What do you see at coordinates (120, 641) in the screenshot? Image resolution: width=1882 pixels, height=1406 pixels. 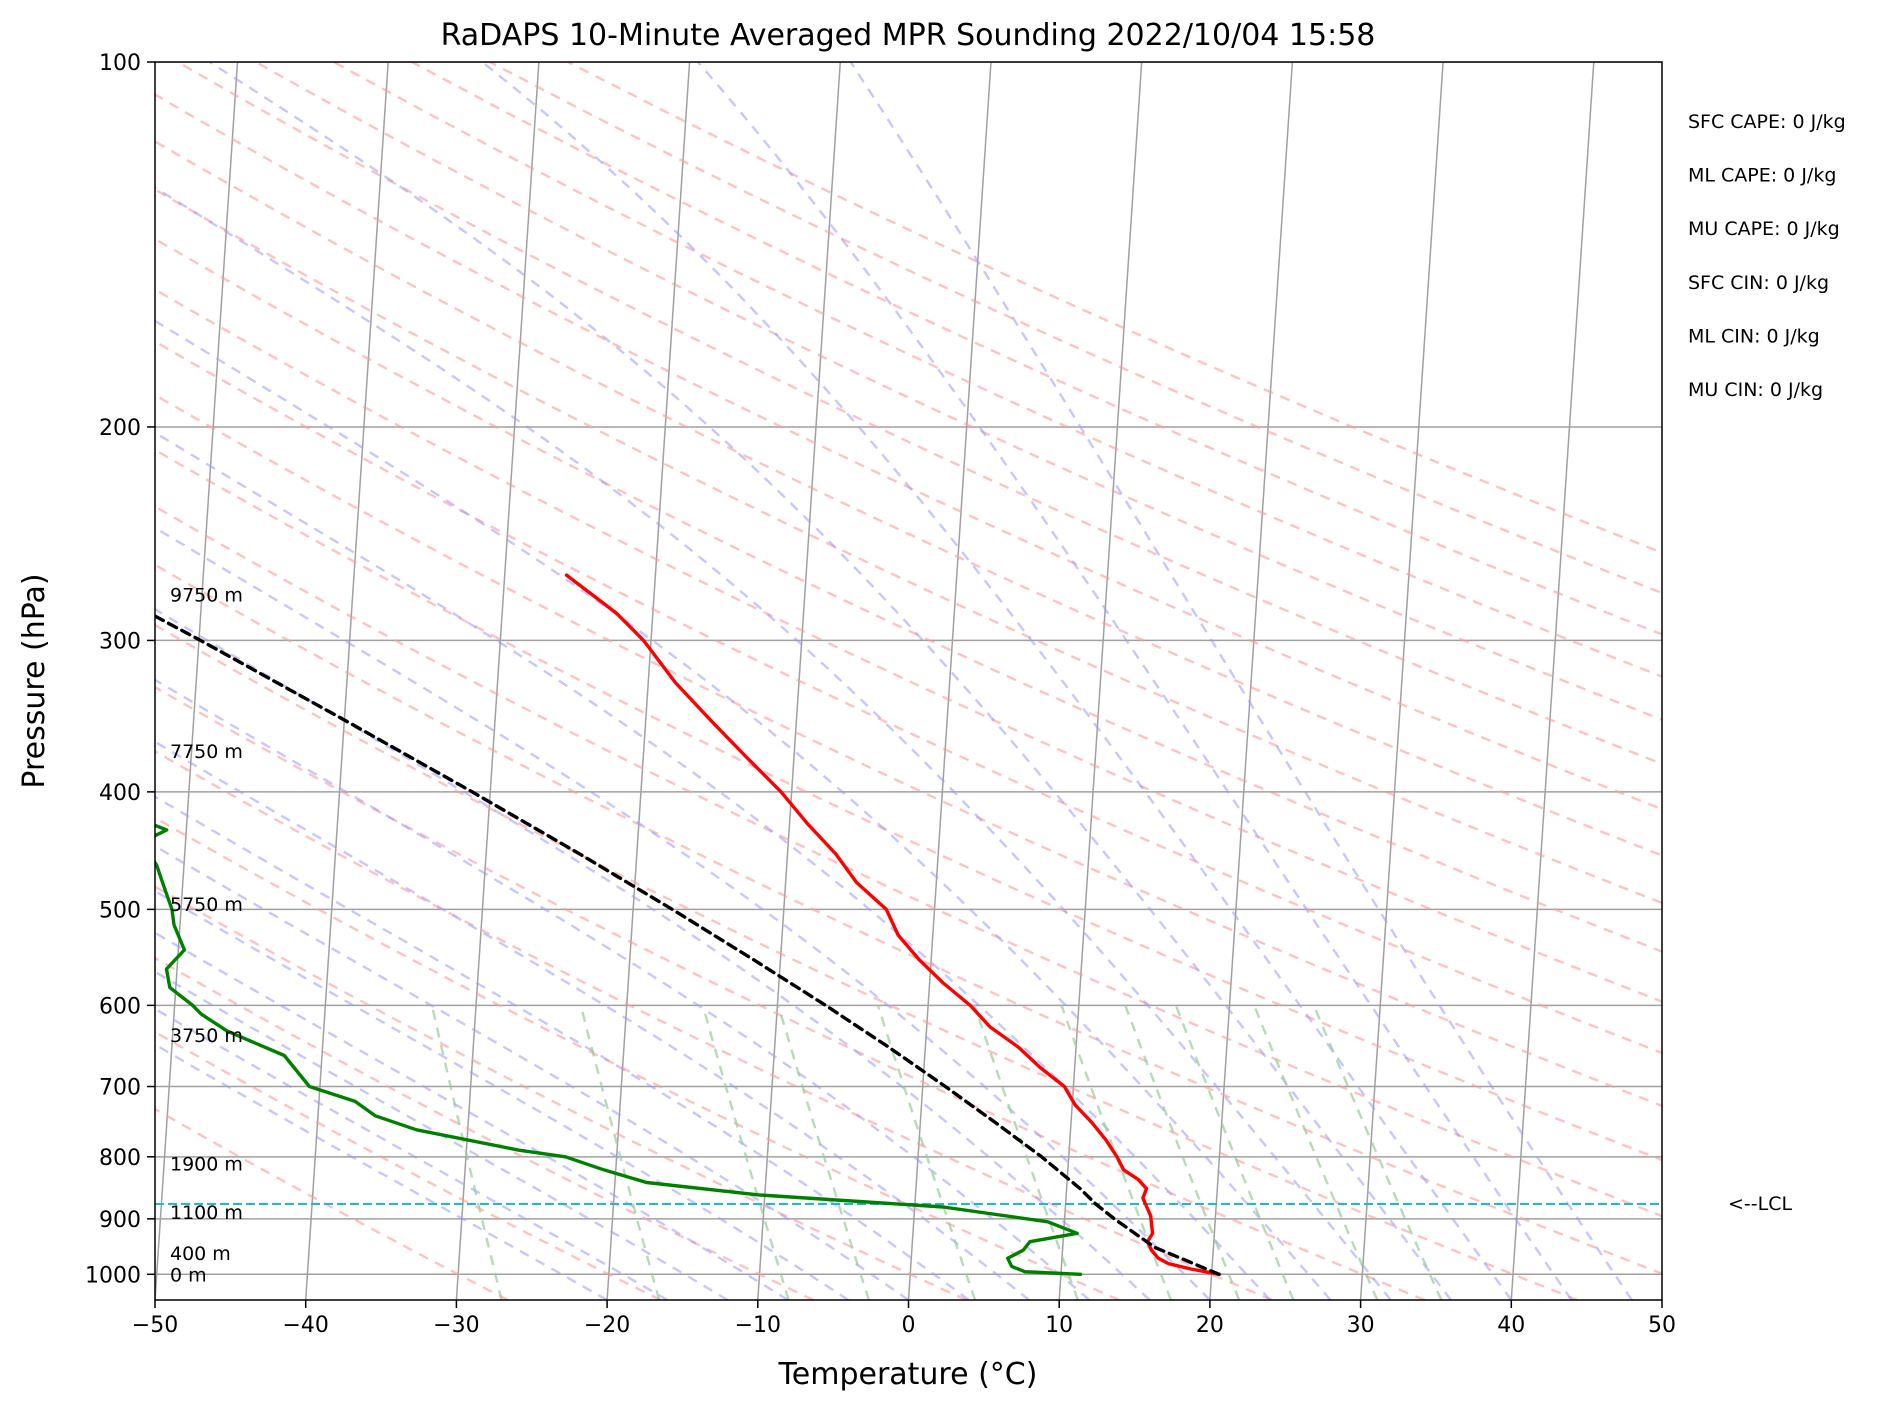 I see `y-tick-label: 300` at bounding box center [120, 641].